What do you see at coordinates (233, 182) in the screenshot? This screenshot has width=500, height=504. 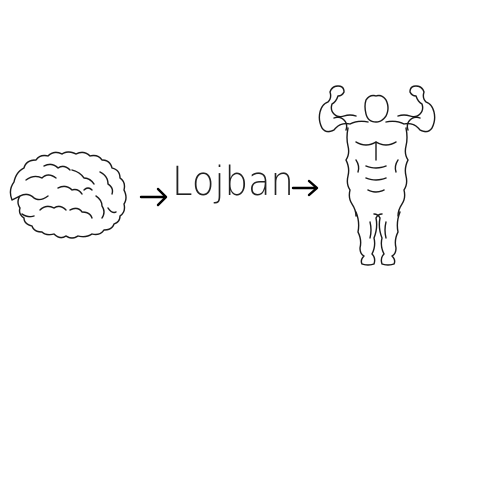 I see `word-label: Lojban` at bounding box center [233, 182].